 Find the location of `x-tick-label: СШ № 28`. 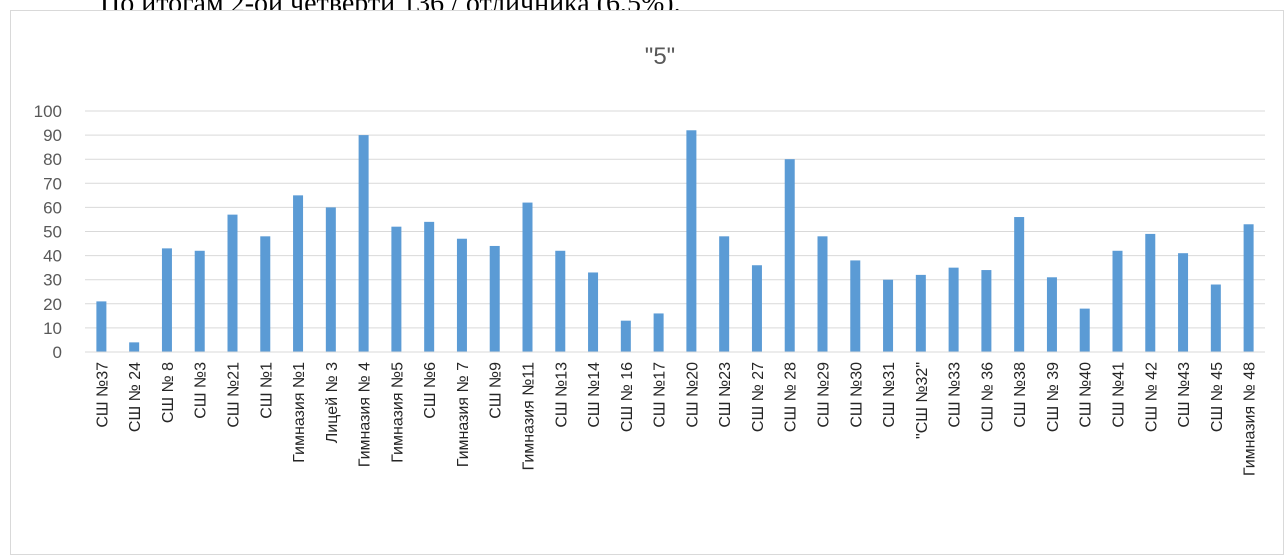

x-tick-label: СШ № 28 is located at coordinates (791, 397).